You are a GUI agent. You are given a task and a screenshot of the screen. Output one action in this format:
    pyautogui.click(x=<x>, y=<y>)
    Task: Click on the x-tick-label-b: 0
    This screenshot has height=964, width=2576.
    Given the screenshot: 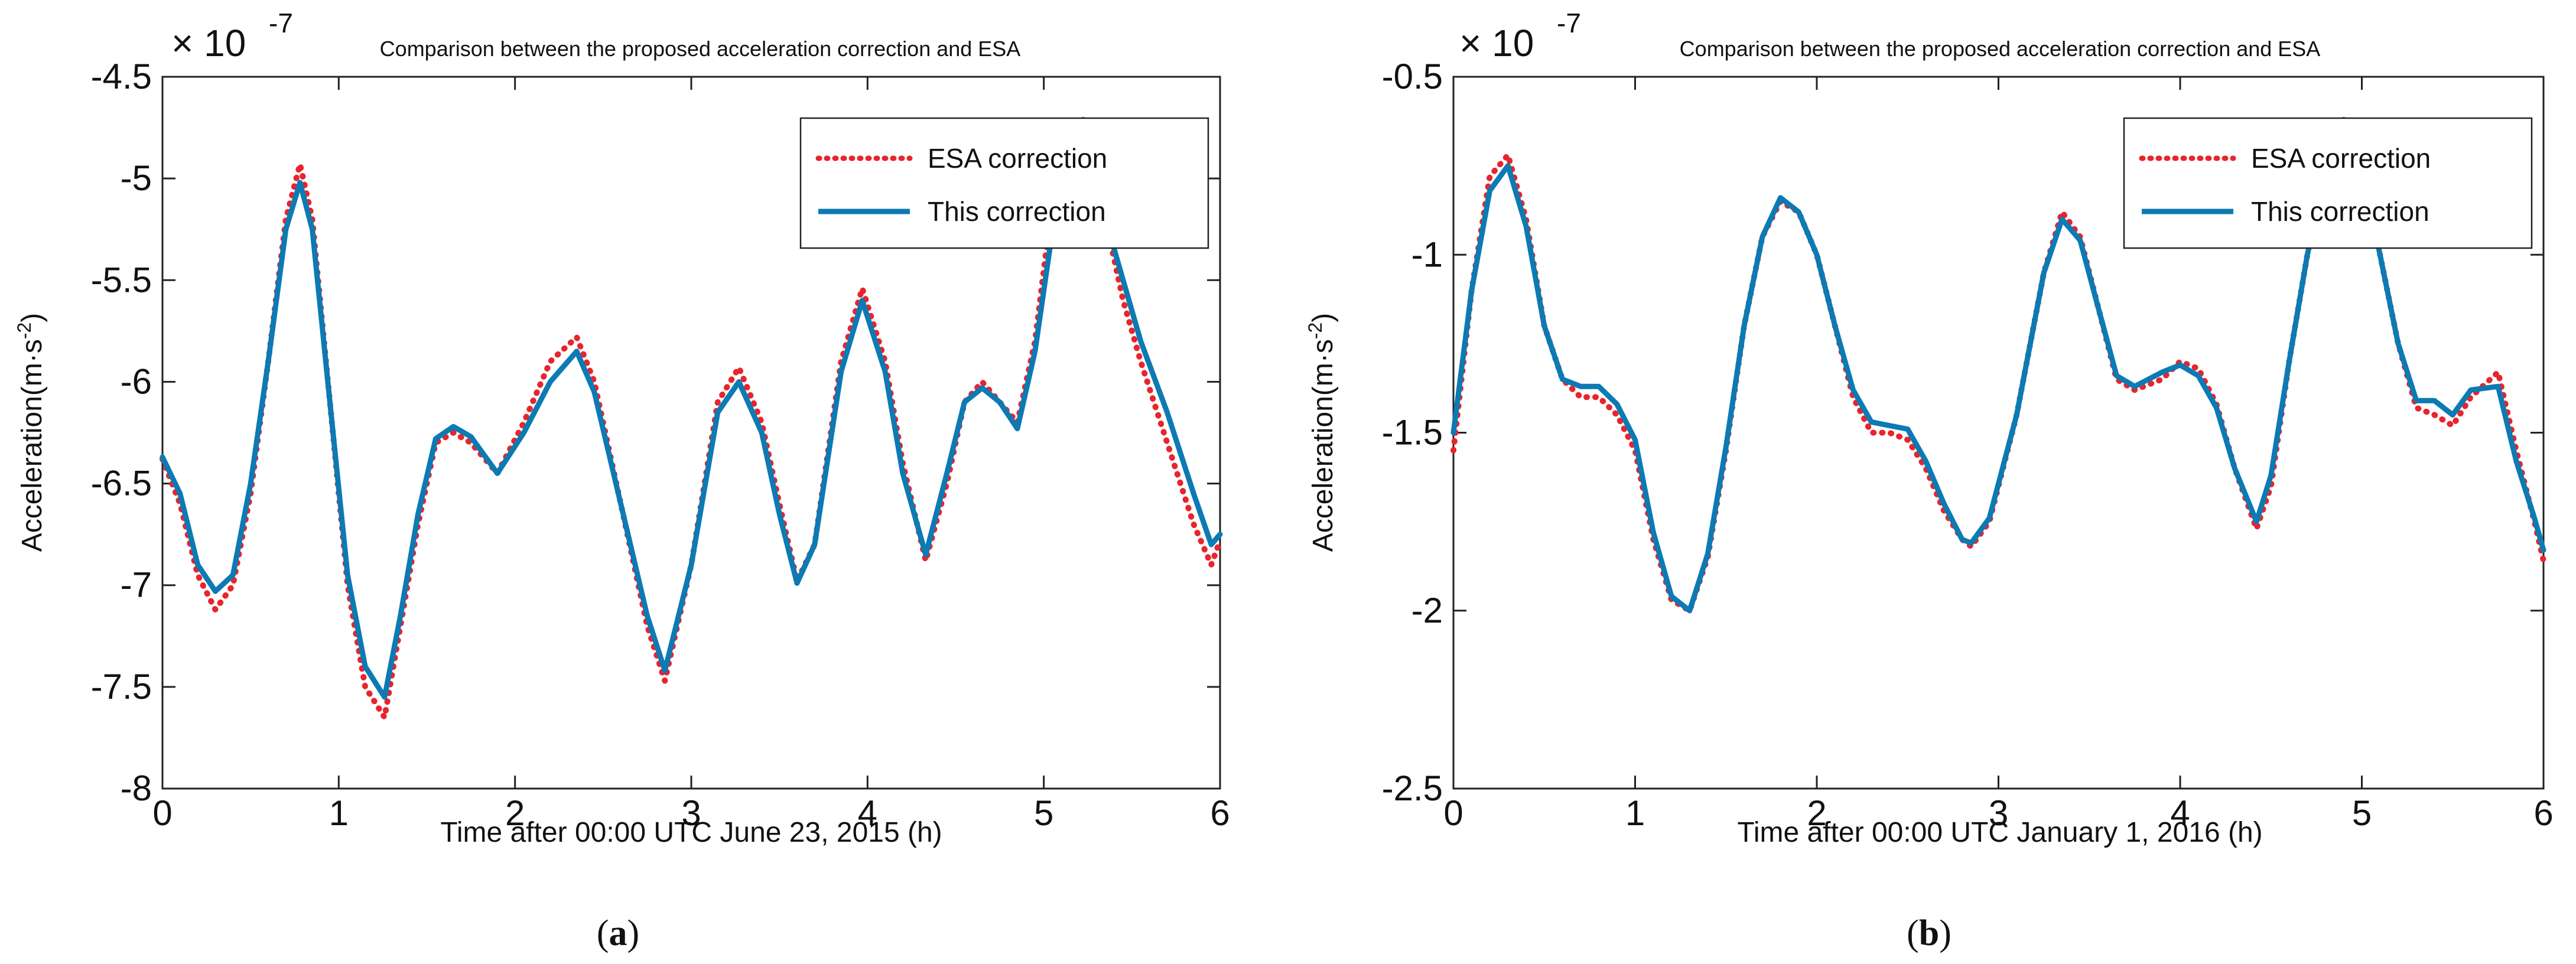 What is the action you would take?
    pyautogui.click(x=1453, y=813)
    